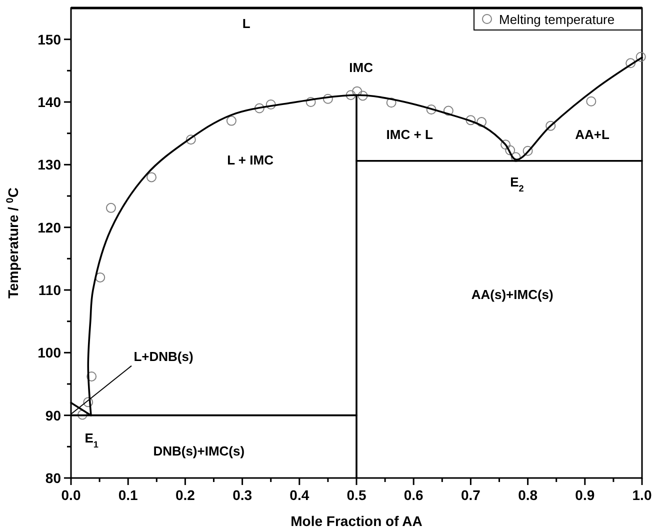 The image size is (654, 532). What do you see at coordinates (361, 67) in the screenshot?
I see `annotation: IMC` at bounding box center [361, 67].